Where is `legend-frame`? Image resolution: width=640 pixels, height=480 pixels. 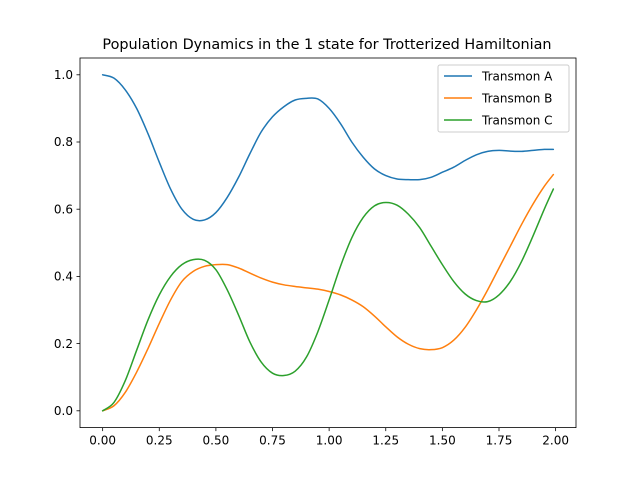 legend-frame is located at coordinates (503, 98).